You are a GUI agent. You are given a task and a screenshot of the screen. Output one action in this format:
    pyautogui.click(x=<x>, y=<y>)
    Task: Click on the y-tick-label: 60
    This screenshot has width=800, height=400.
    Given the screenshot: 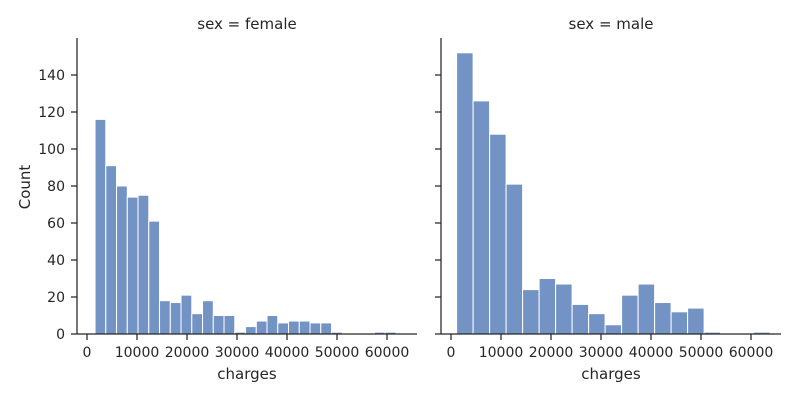 What is the action you would take?
    pyautogui.click(x=56, y=224)
    